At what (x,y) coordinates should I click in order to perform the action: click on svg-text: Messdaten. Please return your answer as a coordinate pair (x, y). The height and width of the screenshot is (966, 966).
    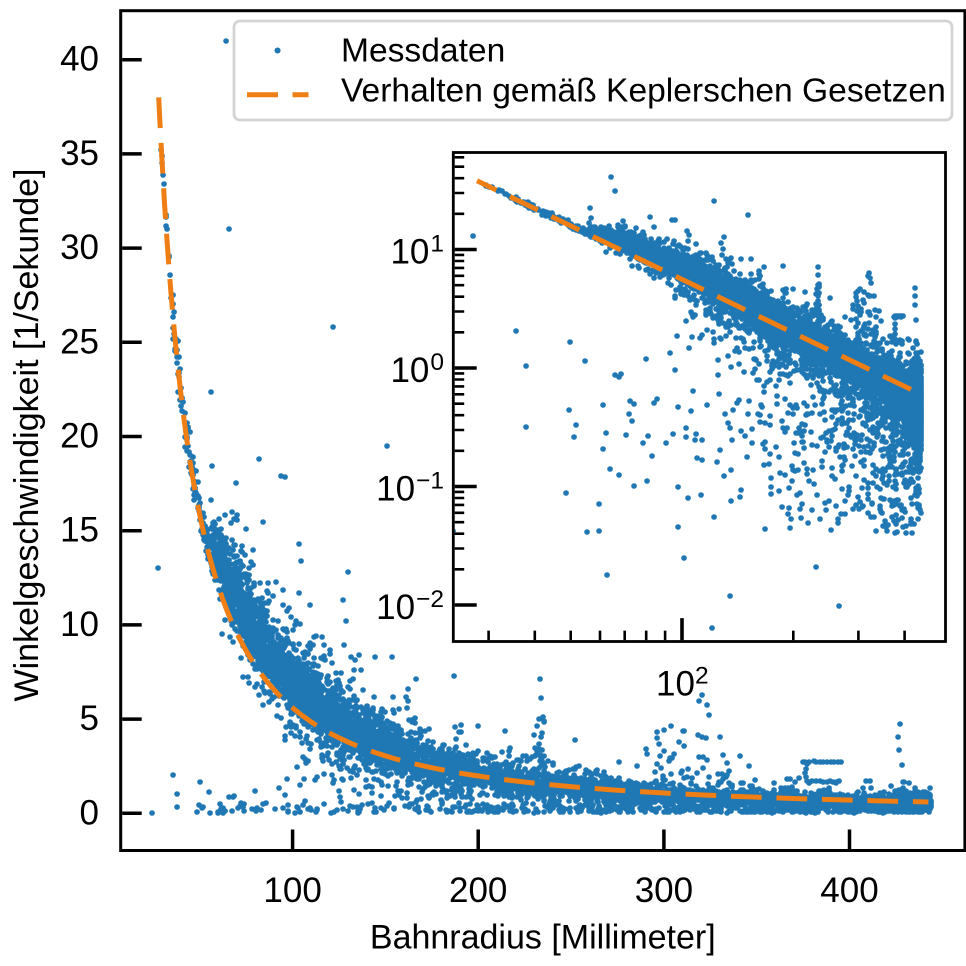
    Looking at the image, I should click on (423, 51).